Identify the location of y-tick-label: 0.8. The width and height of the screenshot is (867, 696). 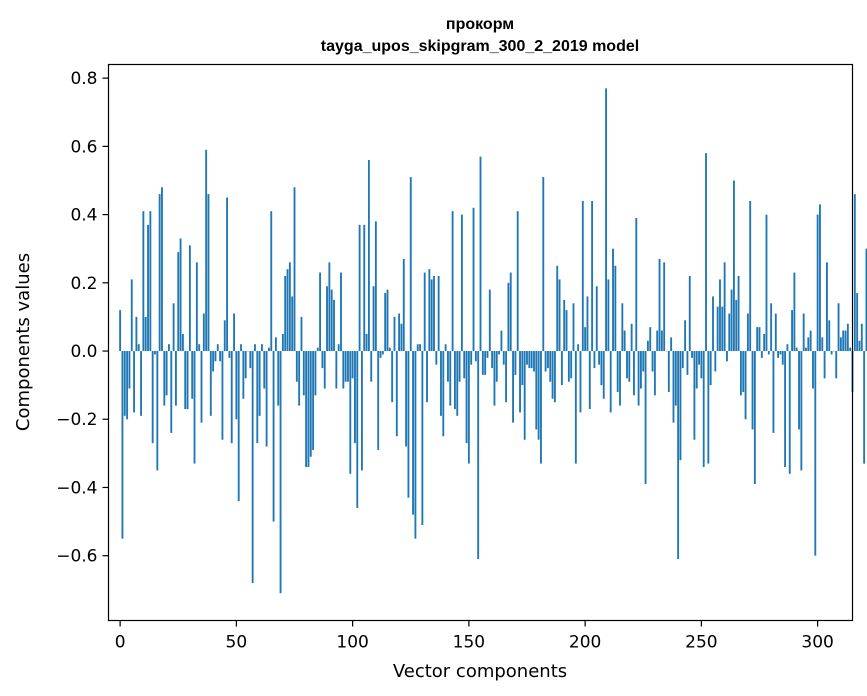
(83, 79).